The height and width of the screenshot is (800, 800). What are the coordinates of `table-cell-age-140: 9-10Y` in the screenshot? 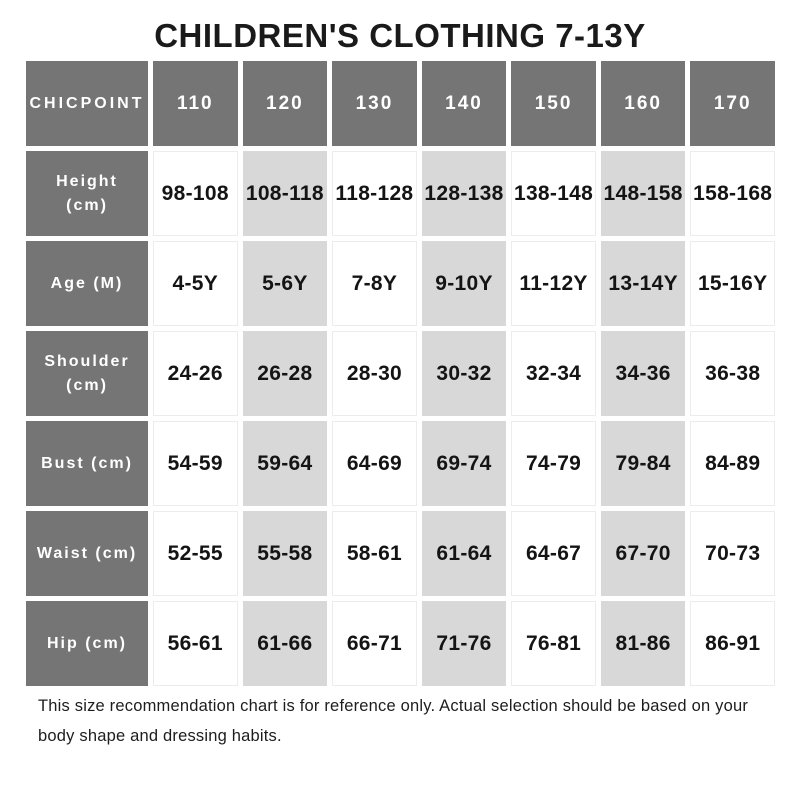 It's located at (464, 283).